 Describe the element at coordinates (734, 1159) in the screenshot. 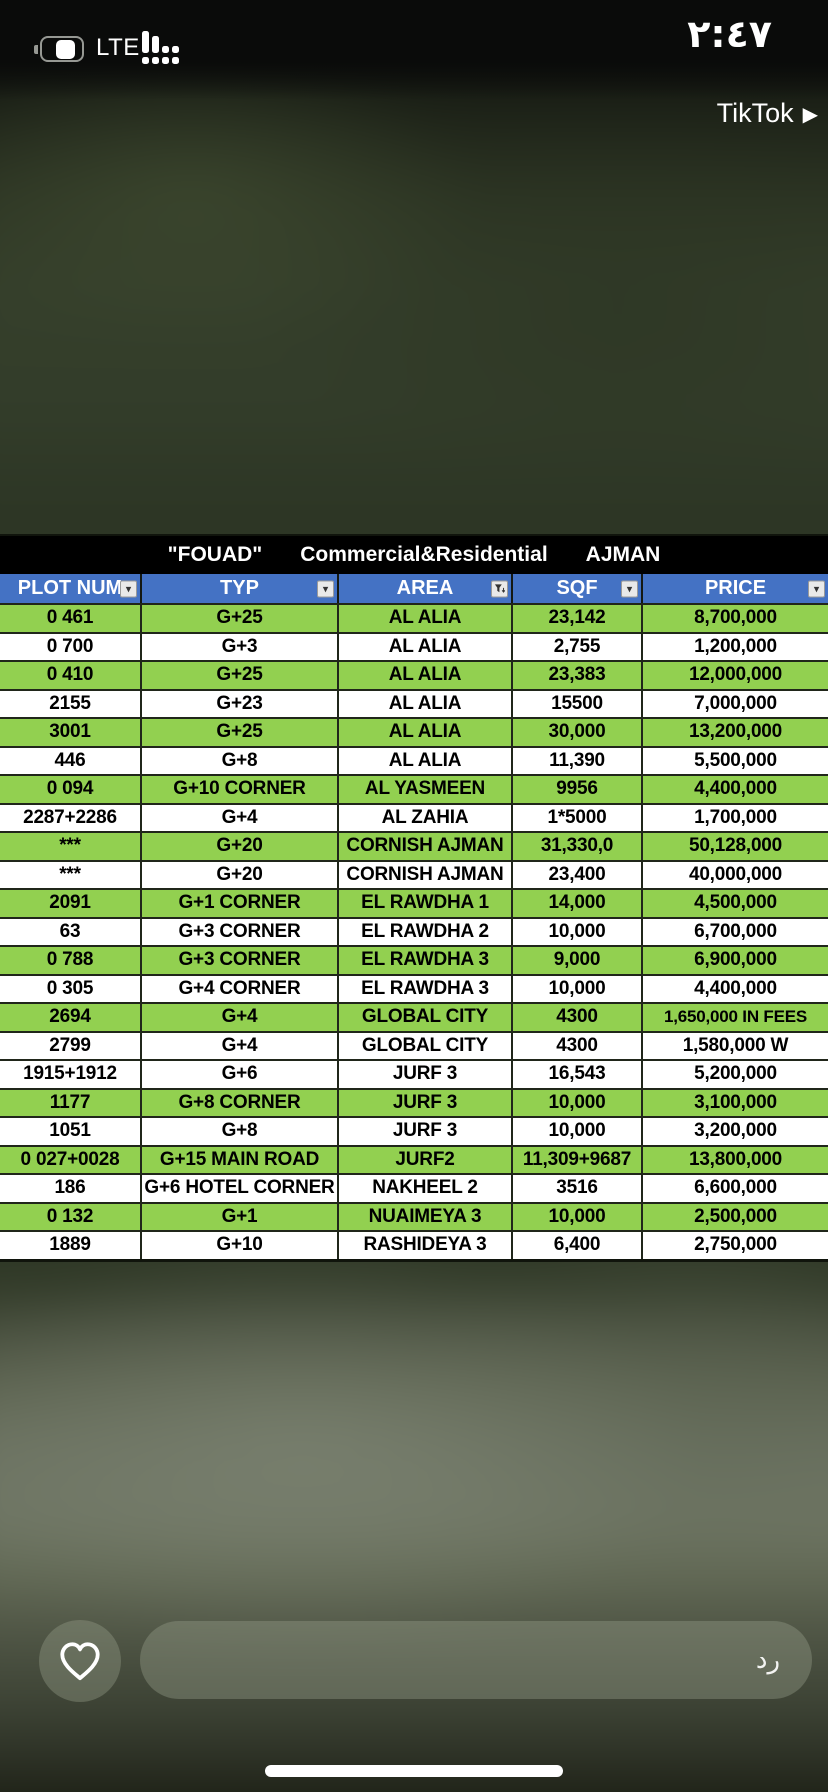

I see `cell-price: 13,800,000` at that location.